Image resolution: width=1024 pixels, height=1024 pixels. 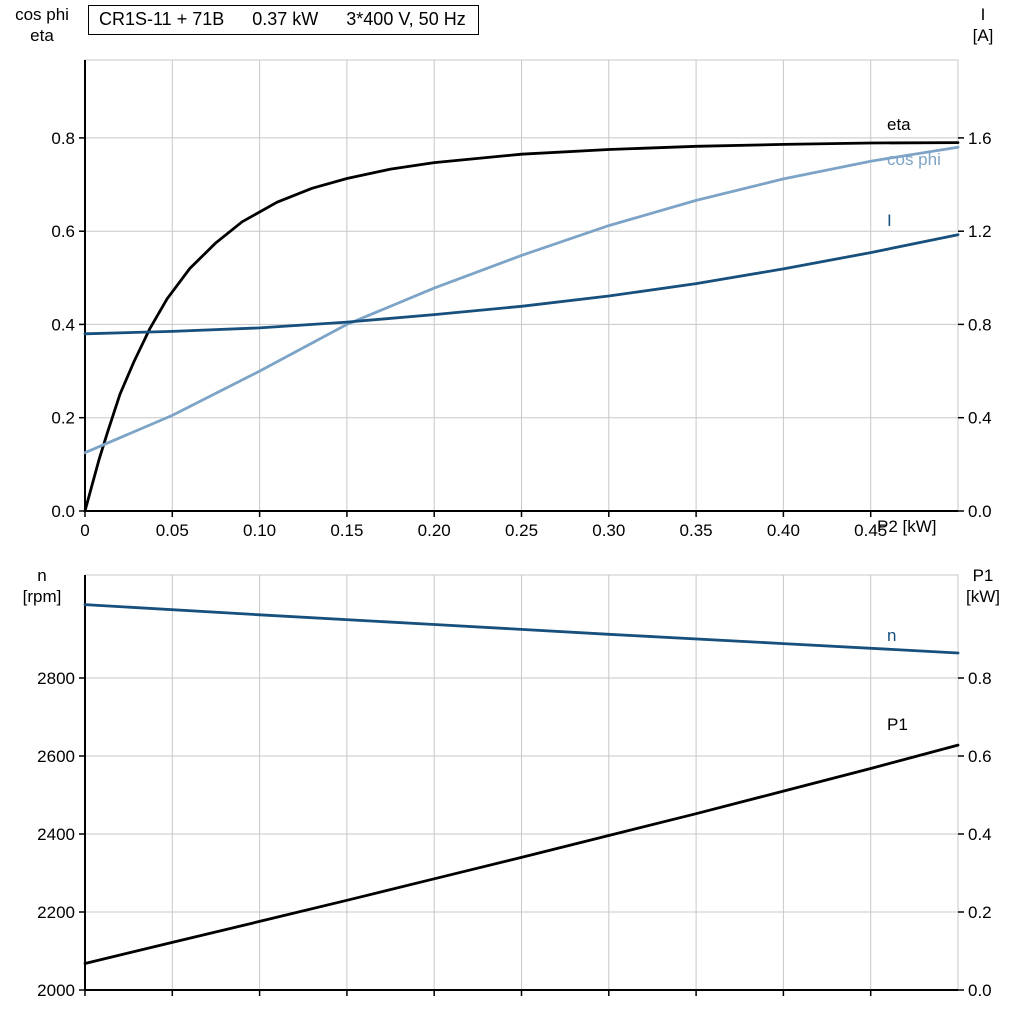 What do you see at coordinates (56, 756) in the screenshot?
I see `left-tick-label: 2600` at bounding box center [56, 756].